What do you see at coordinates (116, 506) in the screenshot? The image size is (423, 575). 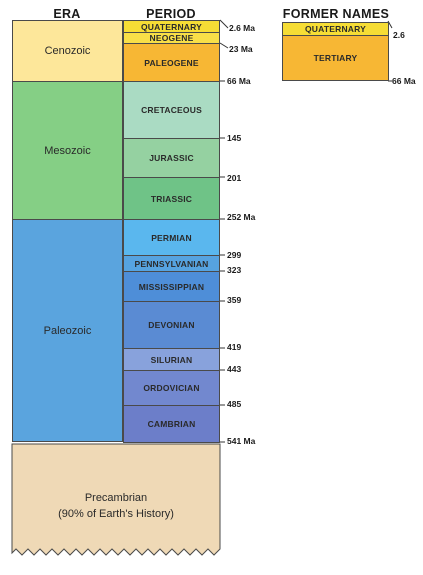 I see `era-precambrian: Precambrian (90% of Earth's History)` at bounding box center [116, 506].